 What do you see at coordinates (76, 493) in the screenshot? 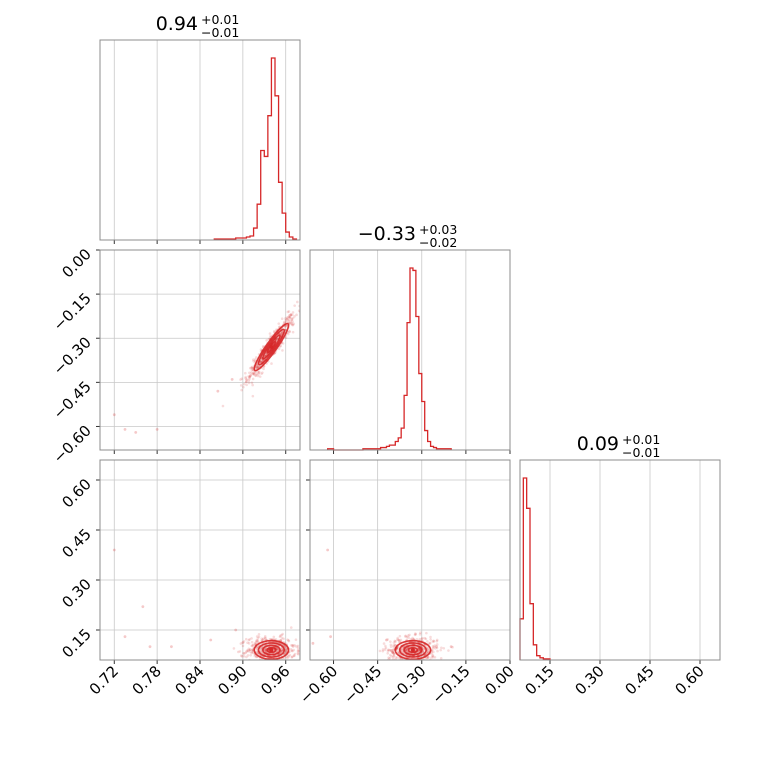
I see `ytick-label-p2-3: 0.60` at bounding box center [76, 493].